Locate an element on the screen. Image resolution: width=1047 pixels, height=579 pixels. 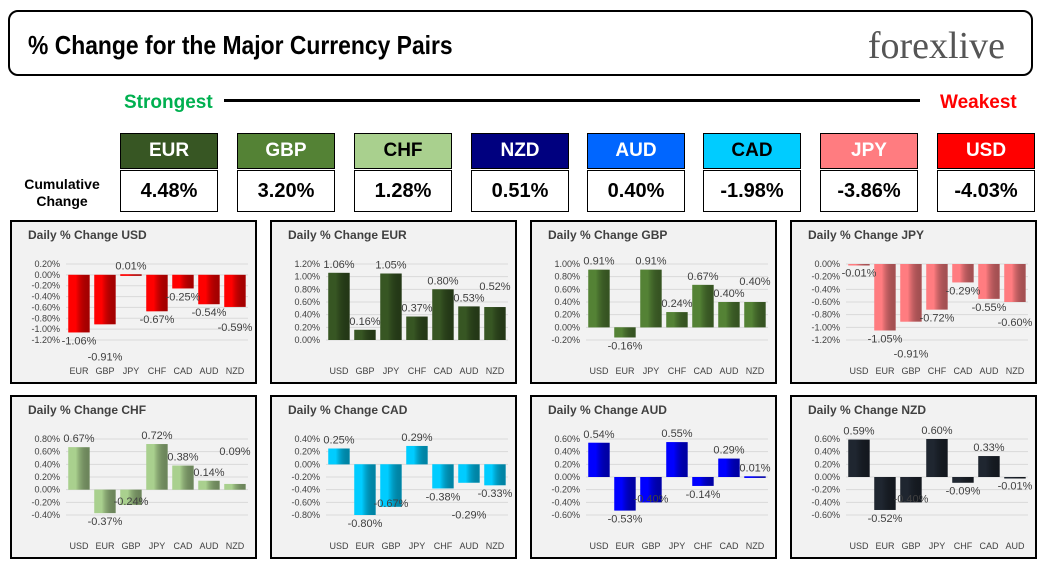
cumulative-change-label: Cumulative Change is located at coordinates (62, 192).